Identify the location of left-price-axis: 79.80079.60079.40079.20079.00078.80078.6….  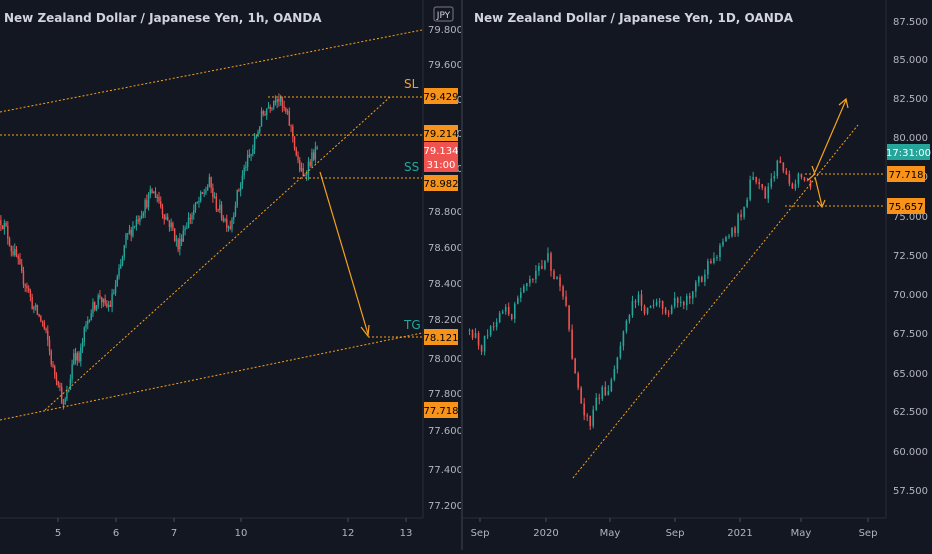
(442, 259).